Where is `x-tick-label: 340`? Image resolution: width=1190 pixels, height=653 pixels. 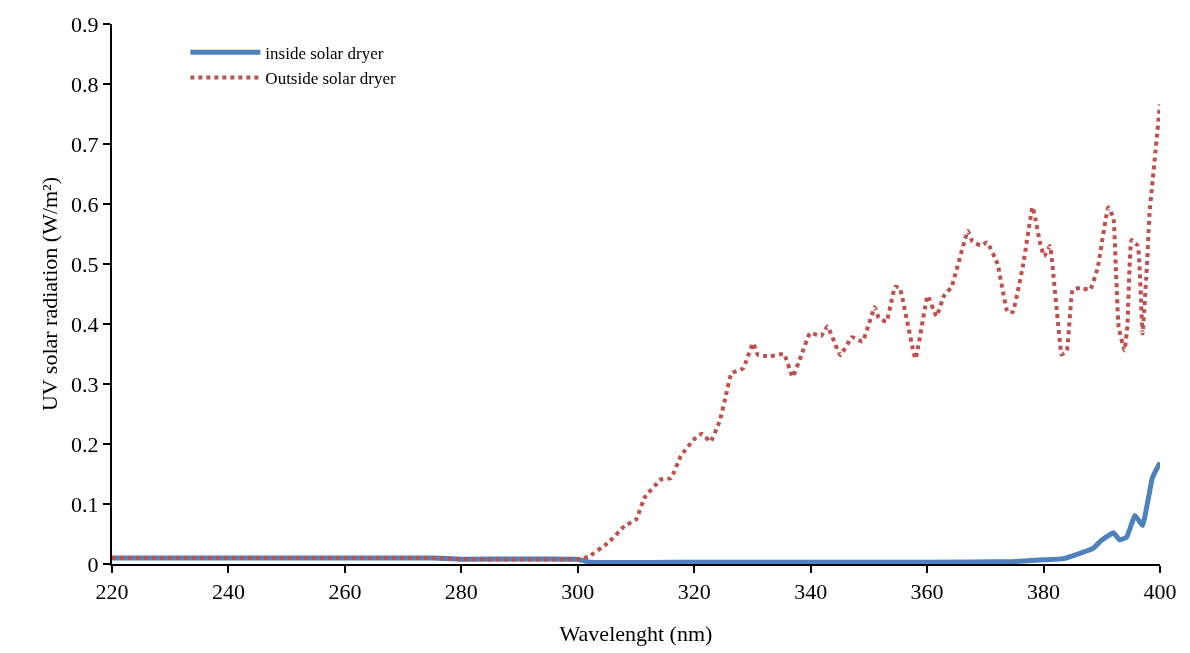
x-tick-label: 340 is located at coordinates (811, 592).